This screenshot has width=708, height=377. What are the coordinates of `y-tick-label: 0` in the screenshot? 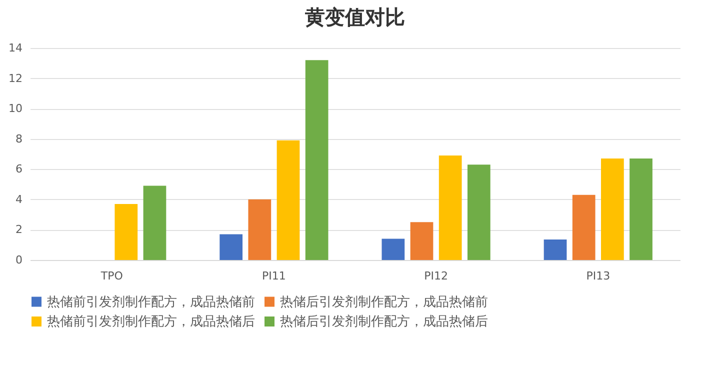 It's located at (19, 260).